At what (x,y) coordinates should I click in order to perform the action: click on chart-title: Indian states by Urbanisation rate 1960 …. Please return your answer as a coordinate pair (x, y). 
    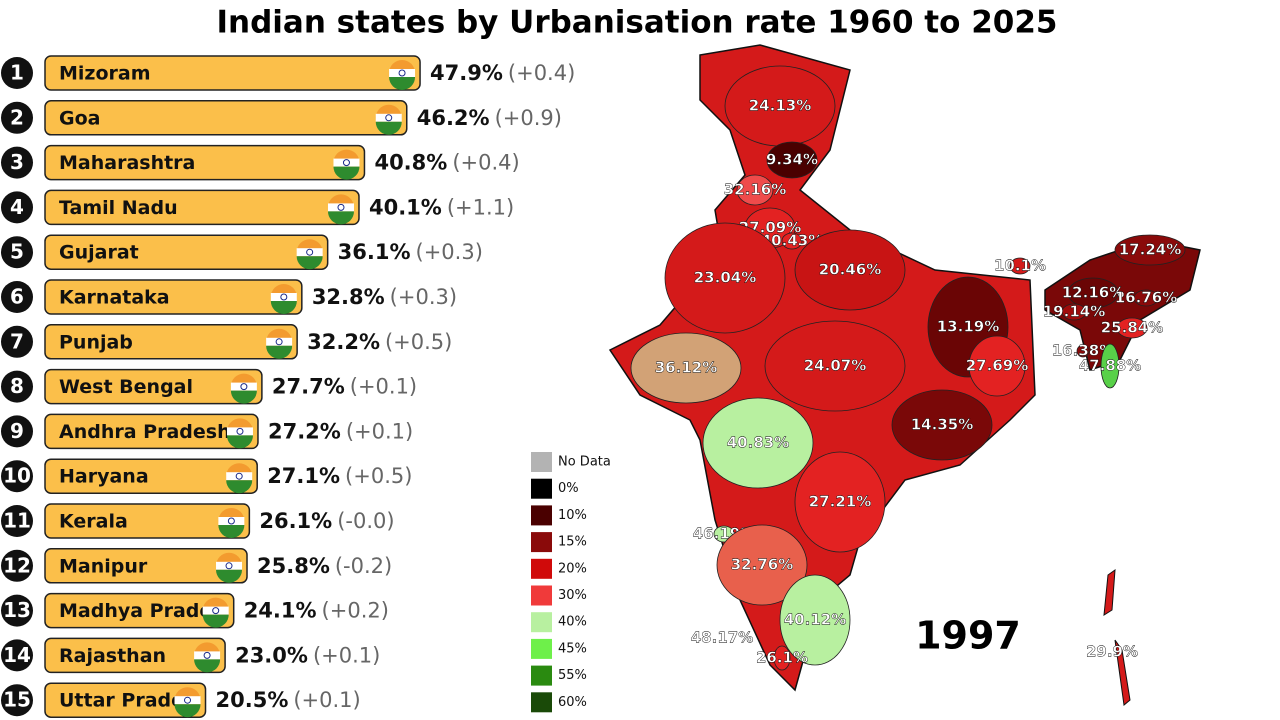
    Looking at the image, I should click on (636, 23).